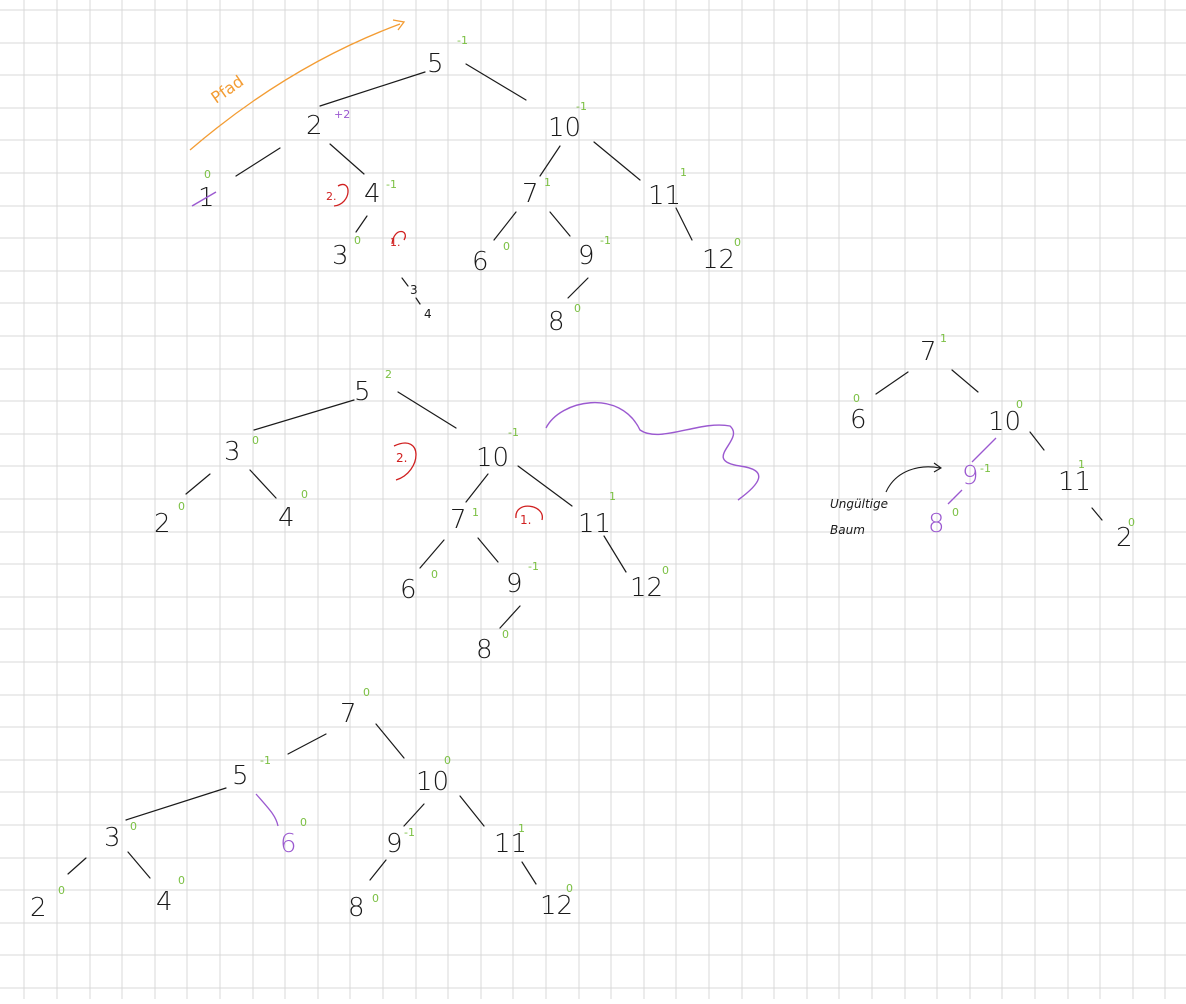 The height and width of the screenshot is (1004, 1186). I want to click on tree4-node: 6, so click(858, 420).